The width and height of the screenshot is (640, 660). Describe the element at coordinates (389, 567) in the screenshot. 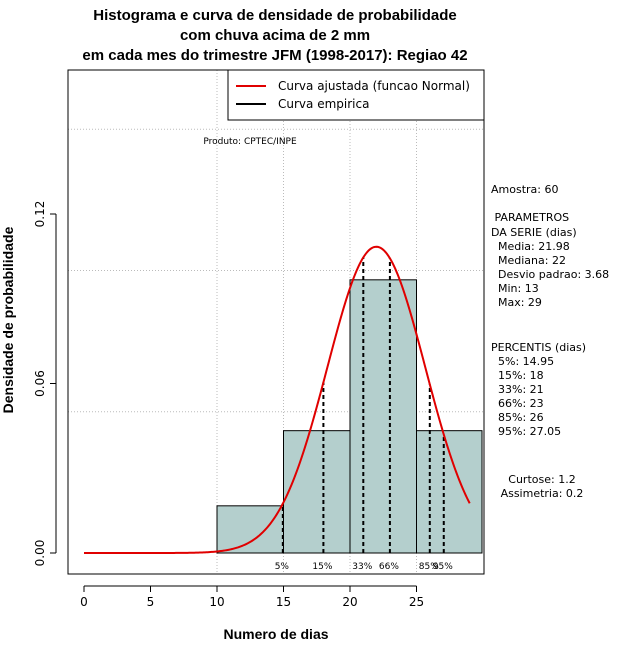

I see `percentile-label-4: 66%` at that location.